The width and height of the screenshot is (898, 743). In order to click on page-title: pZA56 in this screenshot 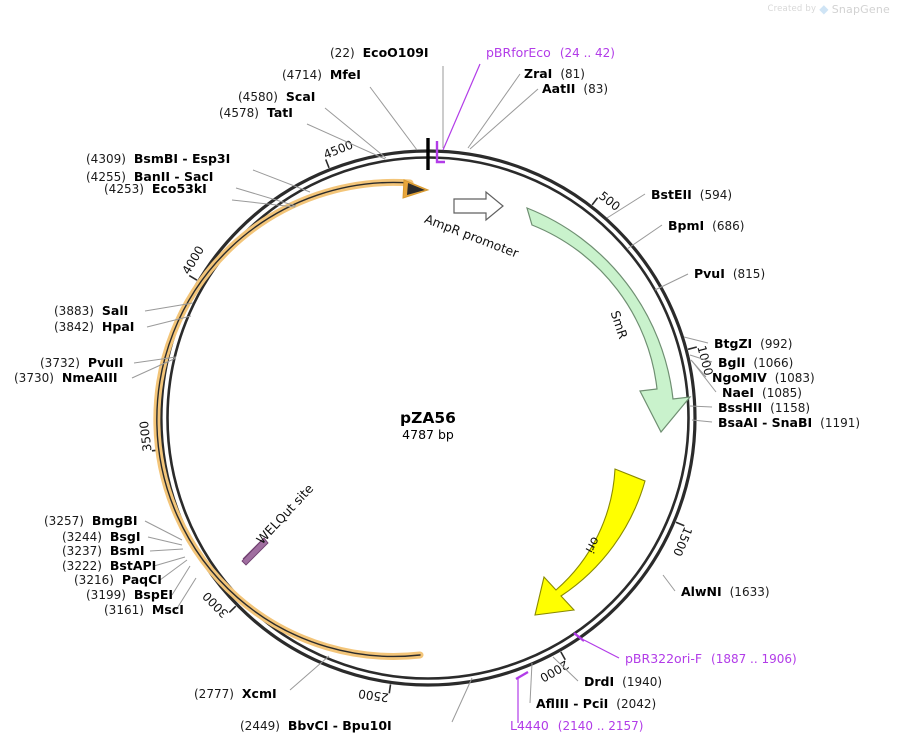, I will do `click(428, 418)`.